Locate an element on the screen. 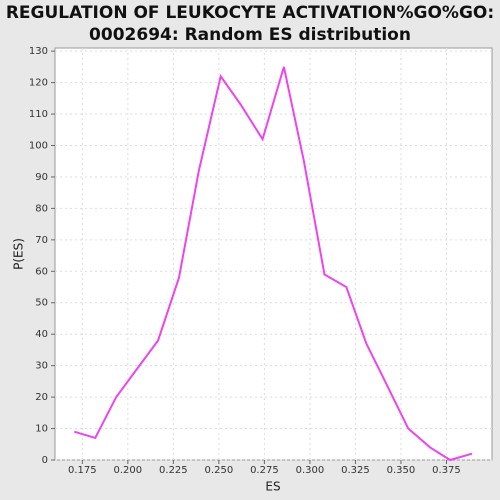 The image size is (500, 500). y-tick-label: 30 is located at coordinates (41, 366).